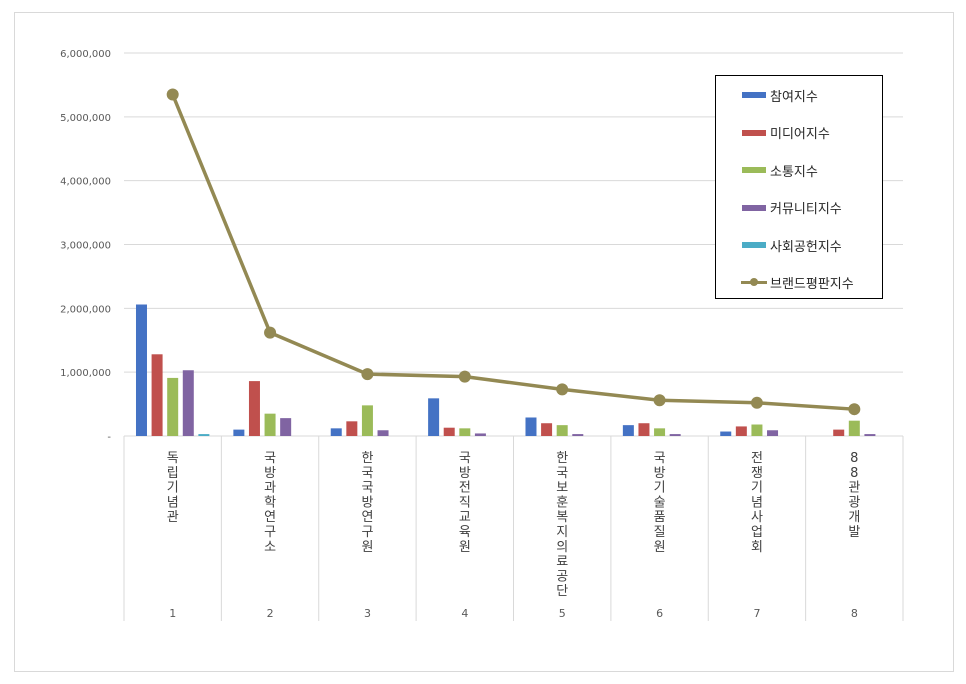  I want to click on legend-label: 미디어지수, so click(800, 134).